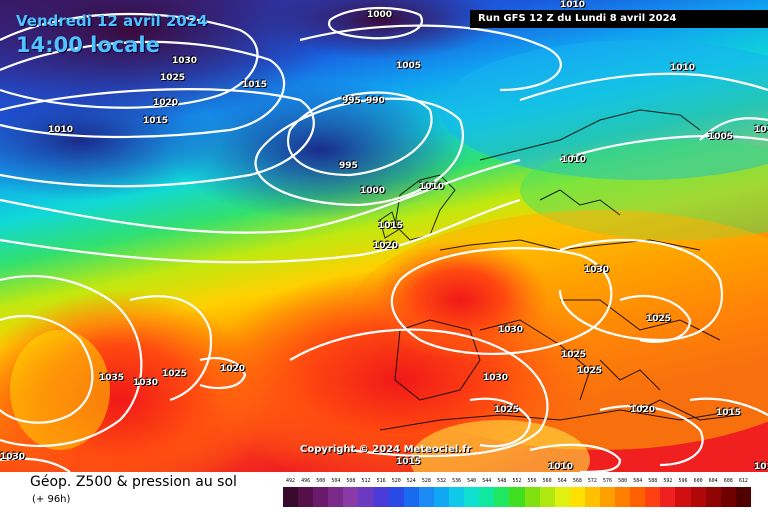  Describe the element at coordinates (396, 481) in the screenshot. I see `legend-tick-label: 520` at that location.